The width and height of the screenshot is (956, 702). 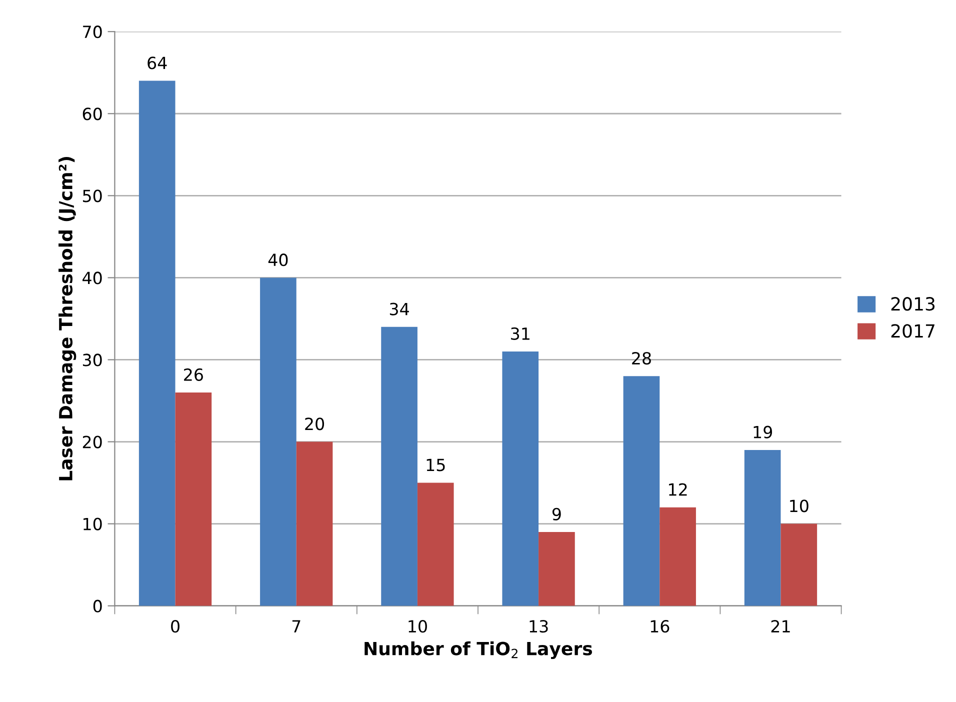 What do you see at coordinates (92, 114) in the screenshot?
I see `y-tick-label: 60` at bounding box center [92, 114].